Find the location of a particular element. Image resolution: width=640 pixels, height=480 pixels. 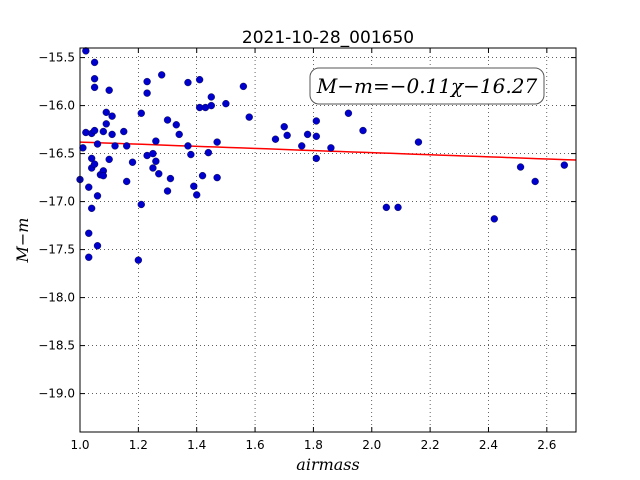

y-tick-label: −18.0 is located at coordinates (56, 298).